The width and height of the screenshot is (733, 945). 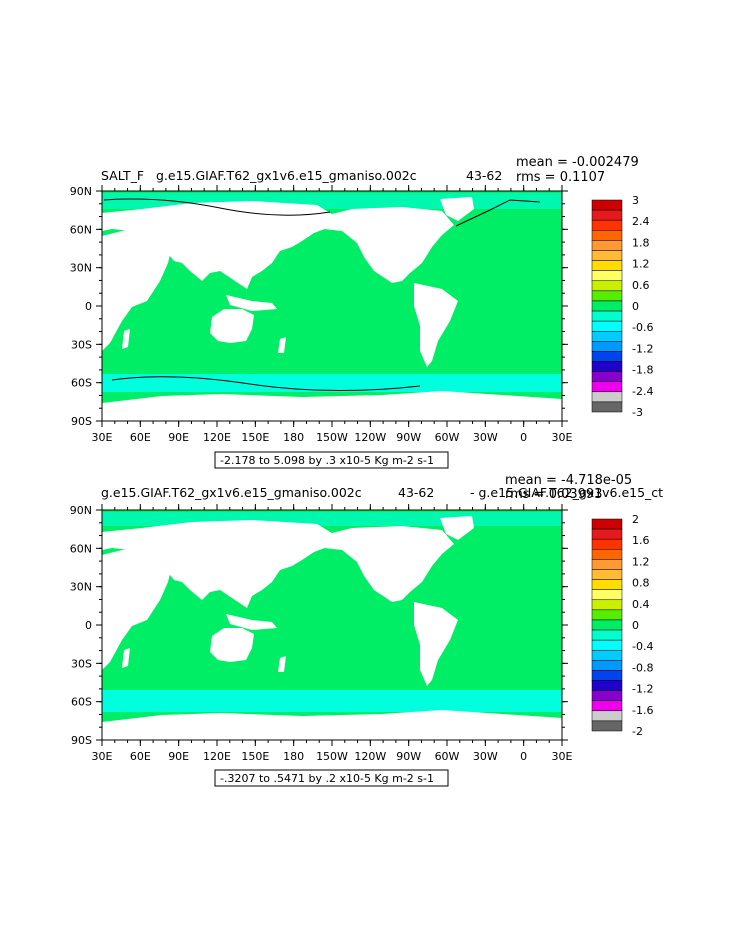 I want to click on panel-2-southern-band, so click(x=332, y=701).